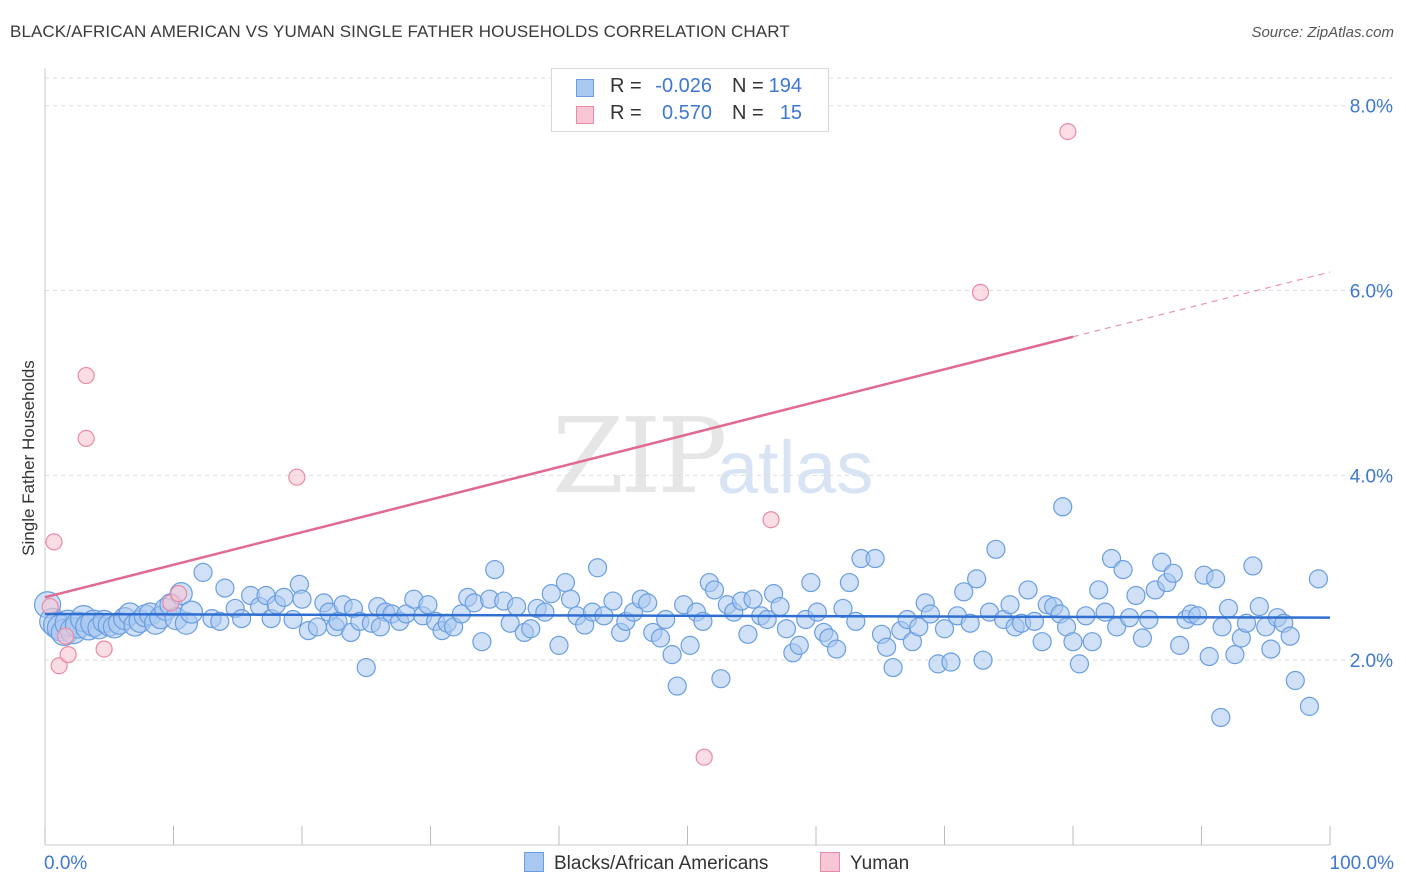  What do you see at coordinates (864, 863) in the screenshot?
I see `bottom-legend-yuman: Yuman` at bounding box center [864, 863].